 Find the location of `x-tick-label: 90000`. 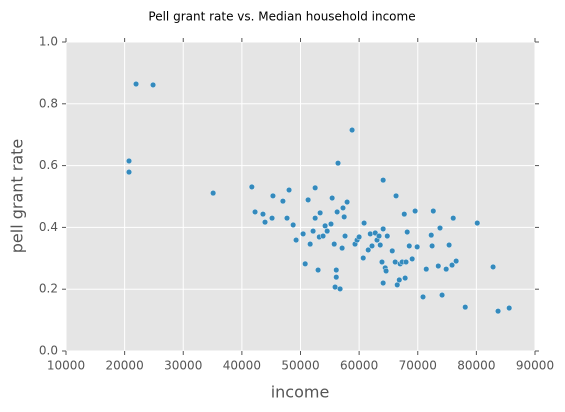

x-tick-label: 90000 is located at coordinates (535, 366).